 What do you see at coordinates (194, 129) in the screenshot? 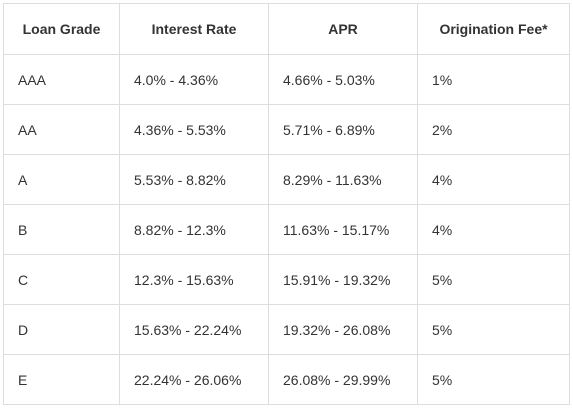
I see `cell-interest-rate: 4.36% - 5.53%` at bounding box center [194, 129].